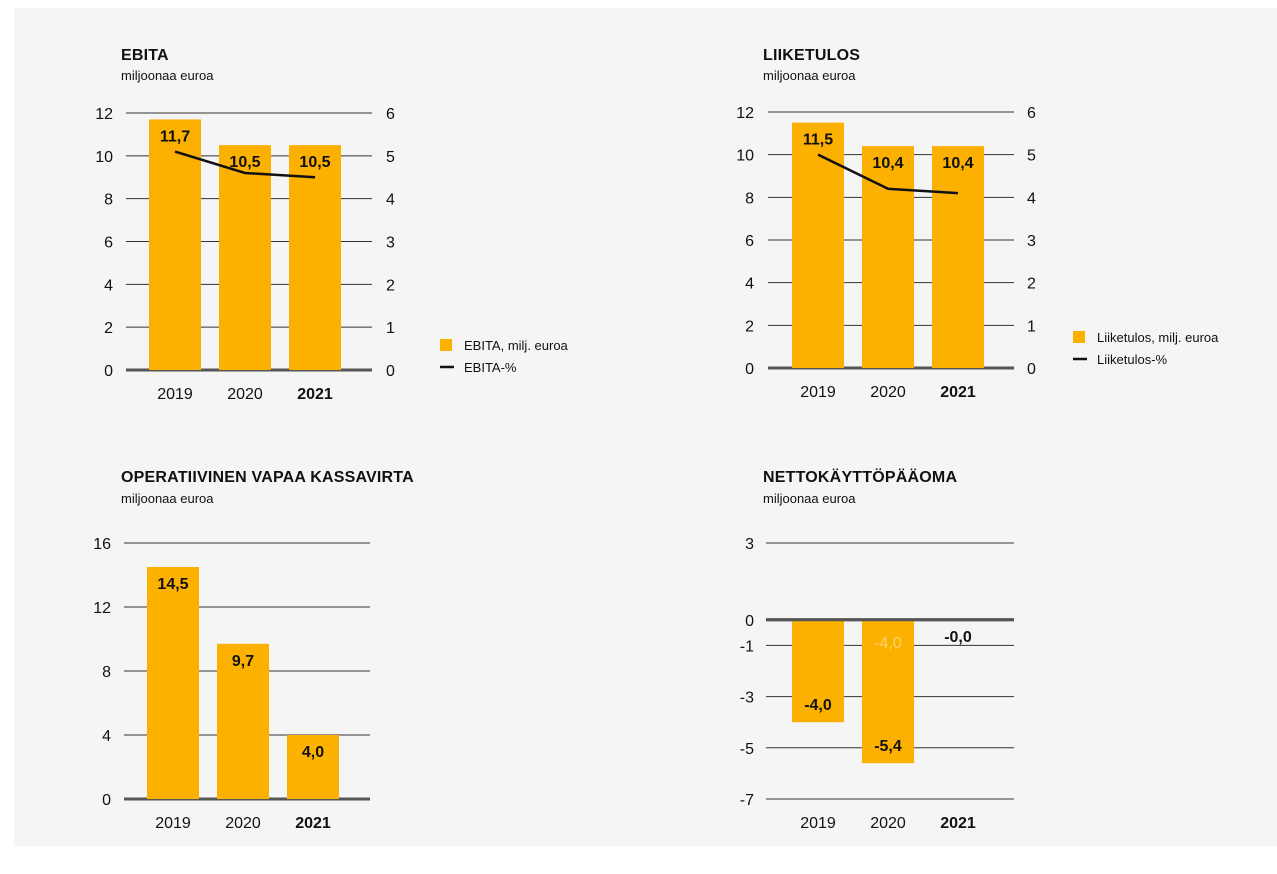 Image resolution: width=1277 pixels, height=874 pixels. Describe the element at coordinates (749, 544) in the screenshot. I see `y-tick-label: 3` at that location.